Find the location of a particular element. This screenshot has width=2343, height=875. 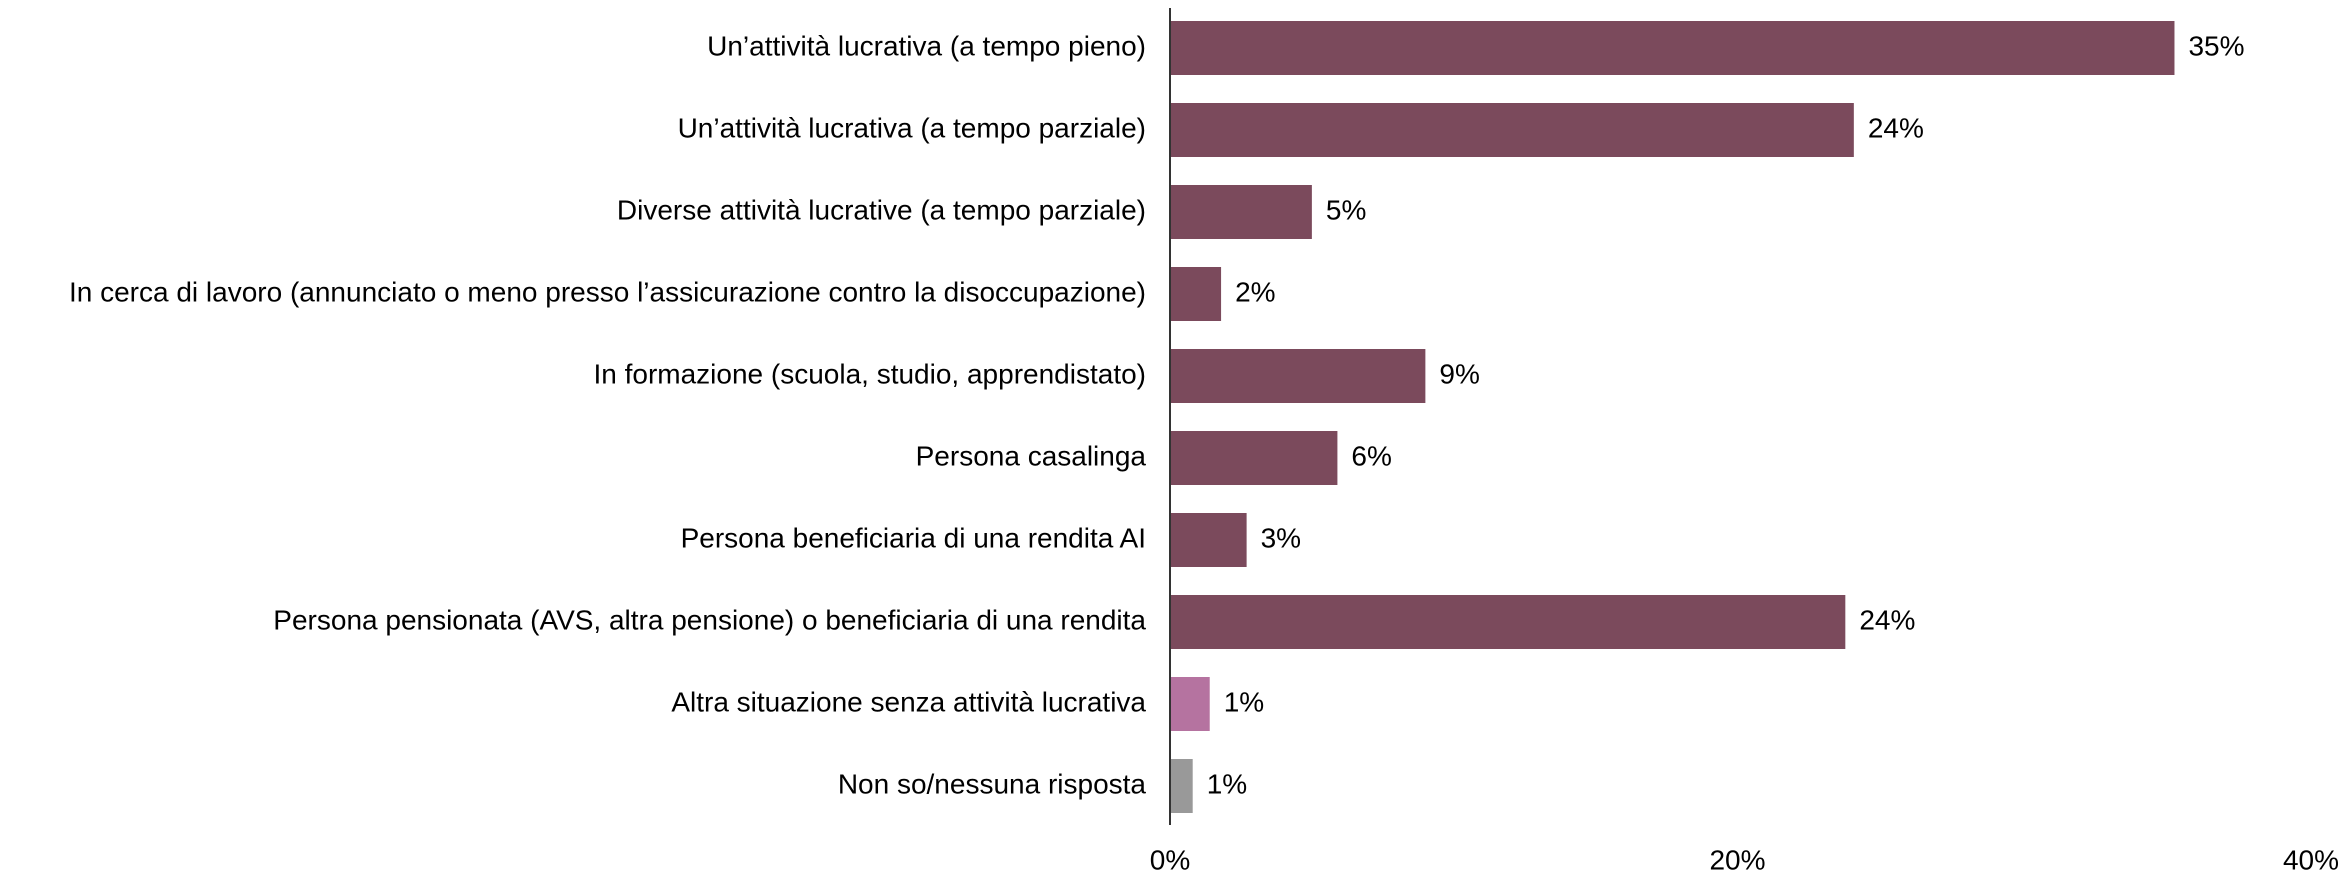

y-tick-label: Persona beneficiaria di una rendita AI is located at coordinates (913, 537).